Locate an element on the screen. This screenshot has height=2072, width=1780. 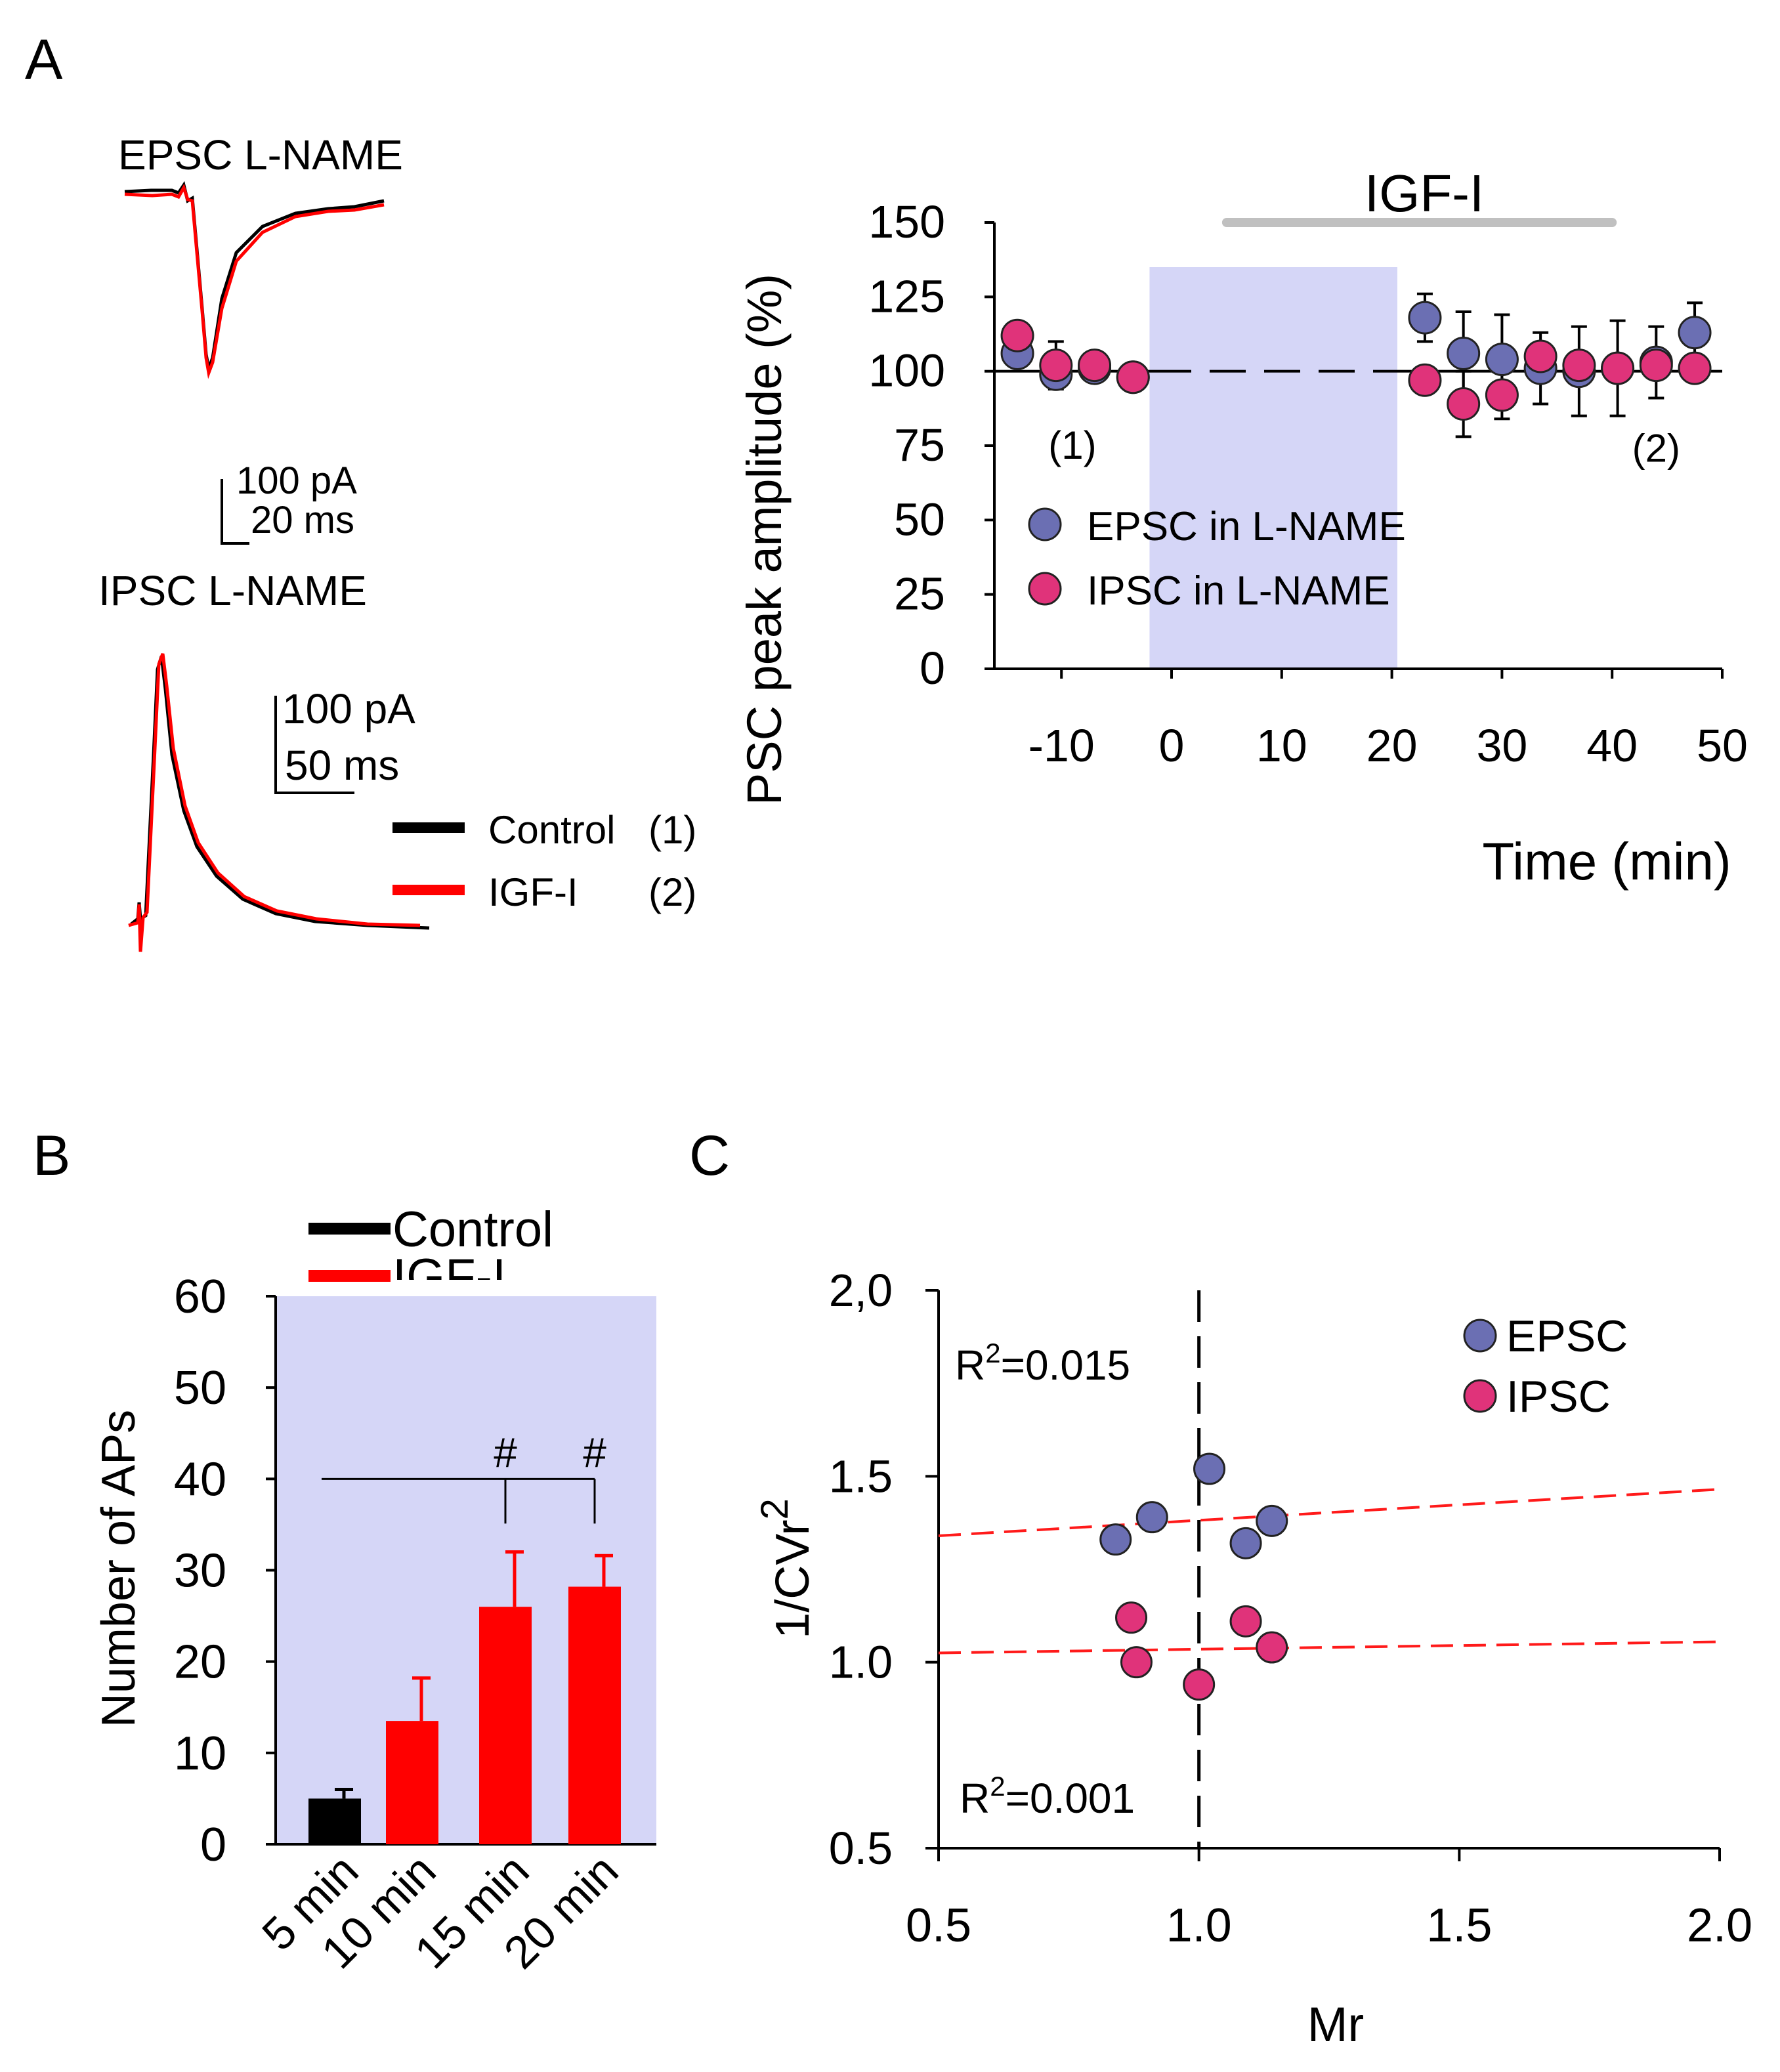
b-significance-marker: # is located at coordinates (505, 1452).